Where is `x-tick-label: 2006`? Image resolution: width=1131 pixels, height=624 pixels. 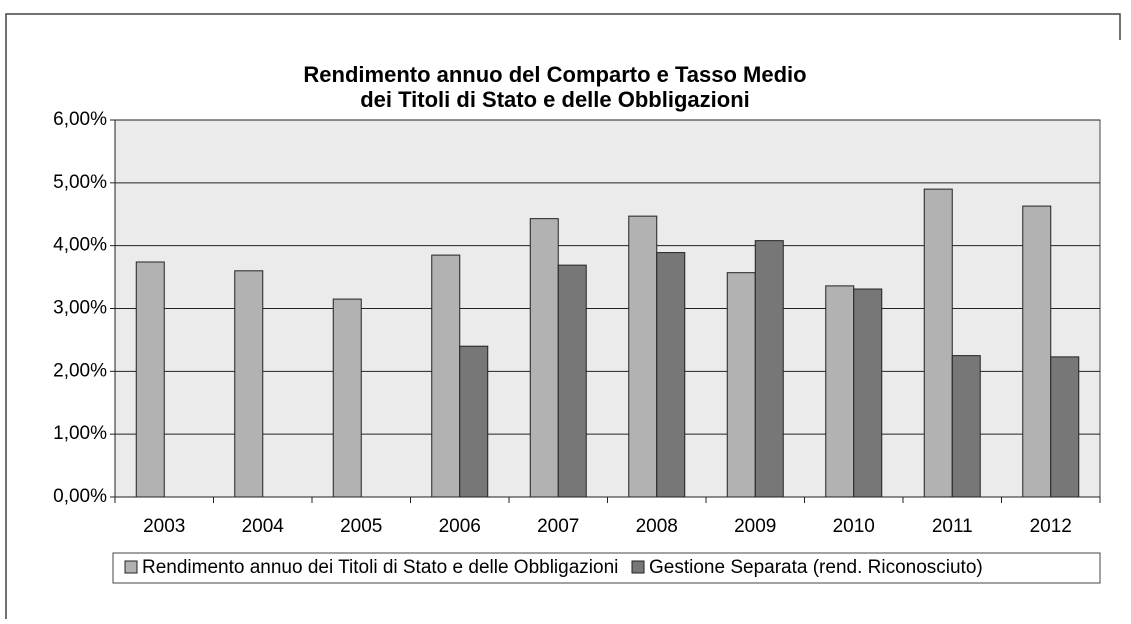
x-tick-label: 2006 is located at coordinates (460, 526).